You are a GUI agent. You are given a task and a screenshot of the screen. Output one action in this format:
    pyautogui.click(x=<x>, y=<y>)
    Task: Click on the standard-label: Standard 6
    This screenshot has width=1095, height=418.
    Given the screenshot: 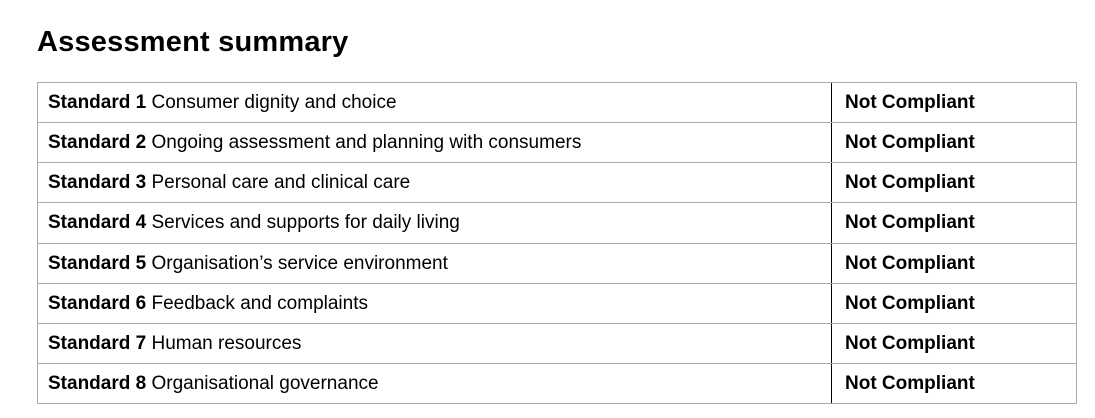 What is the action you would take?
    pyautogui.click(x=97, y=303)
    